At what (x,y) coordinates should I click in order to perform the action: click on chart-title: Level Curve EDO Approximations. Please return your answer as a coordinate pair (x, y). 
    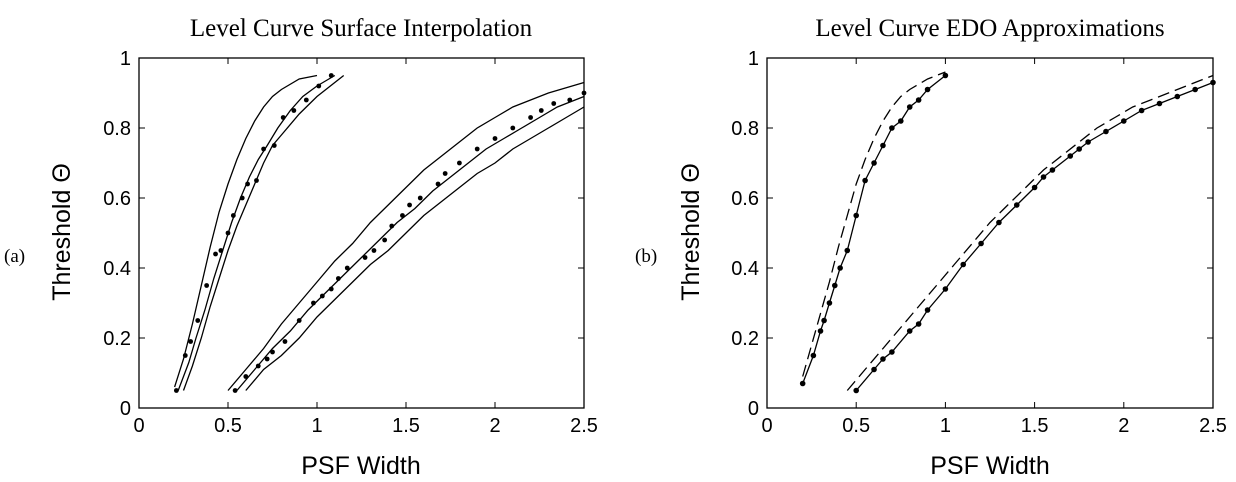
    Looking at the image, I should click on (989, 28).